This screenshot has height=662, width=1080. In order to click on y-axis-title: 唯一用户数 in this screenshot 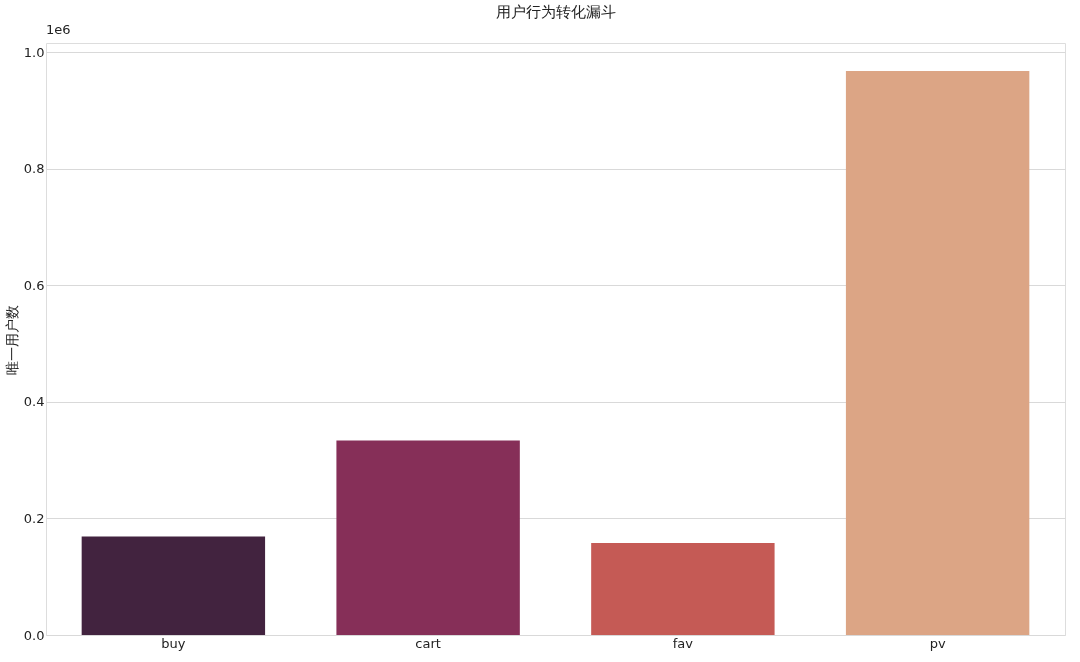, I will do `click(11, 339)`.